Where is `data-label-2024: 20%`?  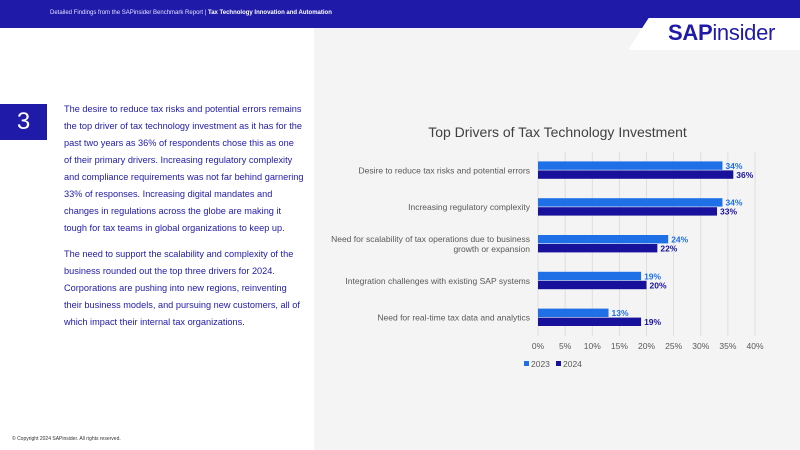
data-label-2024: 20% is located at coordinates (658, 285).